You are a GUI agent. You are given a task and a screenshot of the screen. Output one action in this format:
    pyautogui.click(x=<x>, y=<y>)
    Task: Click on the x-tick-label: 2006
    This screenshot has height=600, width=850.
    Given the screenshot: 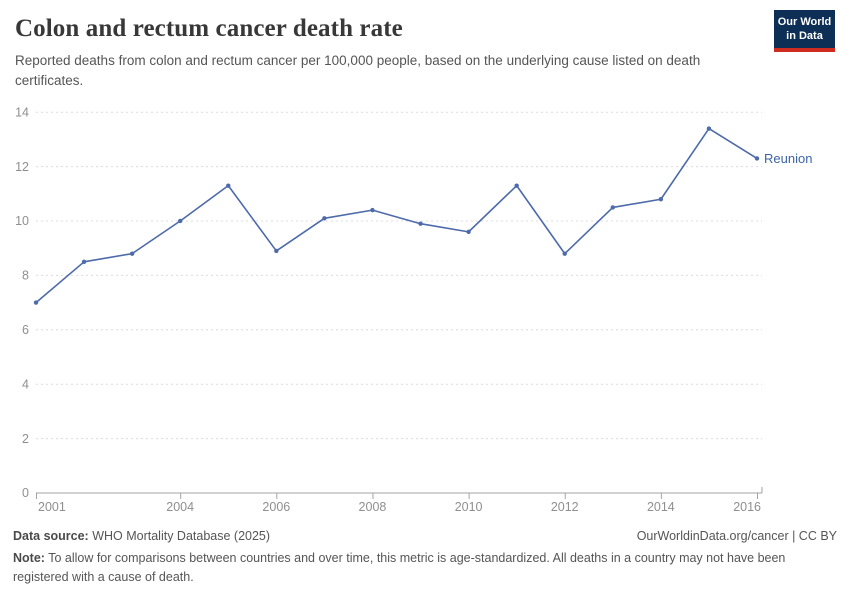 What is the action you would take?
    pyautogui.click(x=276, y=507)
    